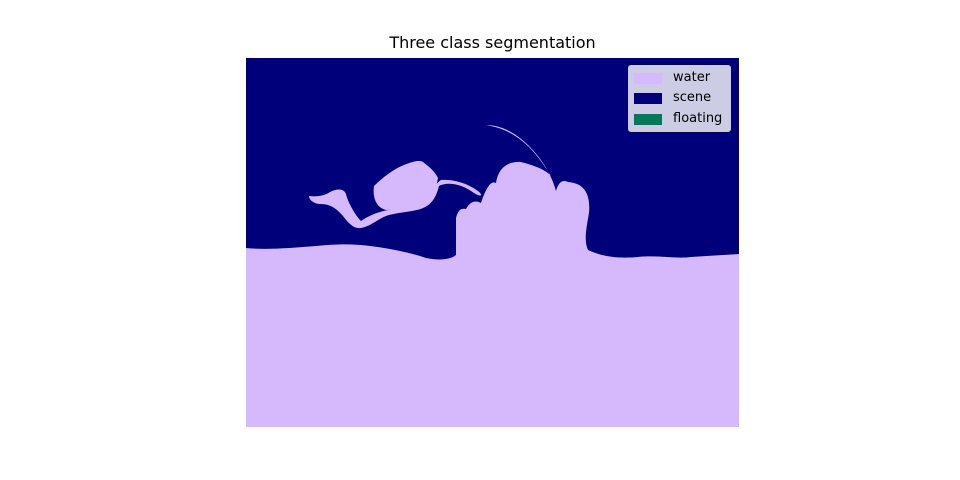 This screenshot has height=480, width=960. I want to click on legend-swatch-scene, so click(648, 98).